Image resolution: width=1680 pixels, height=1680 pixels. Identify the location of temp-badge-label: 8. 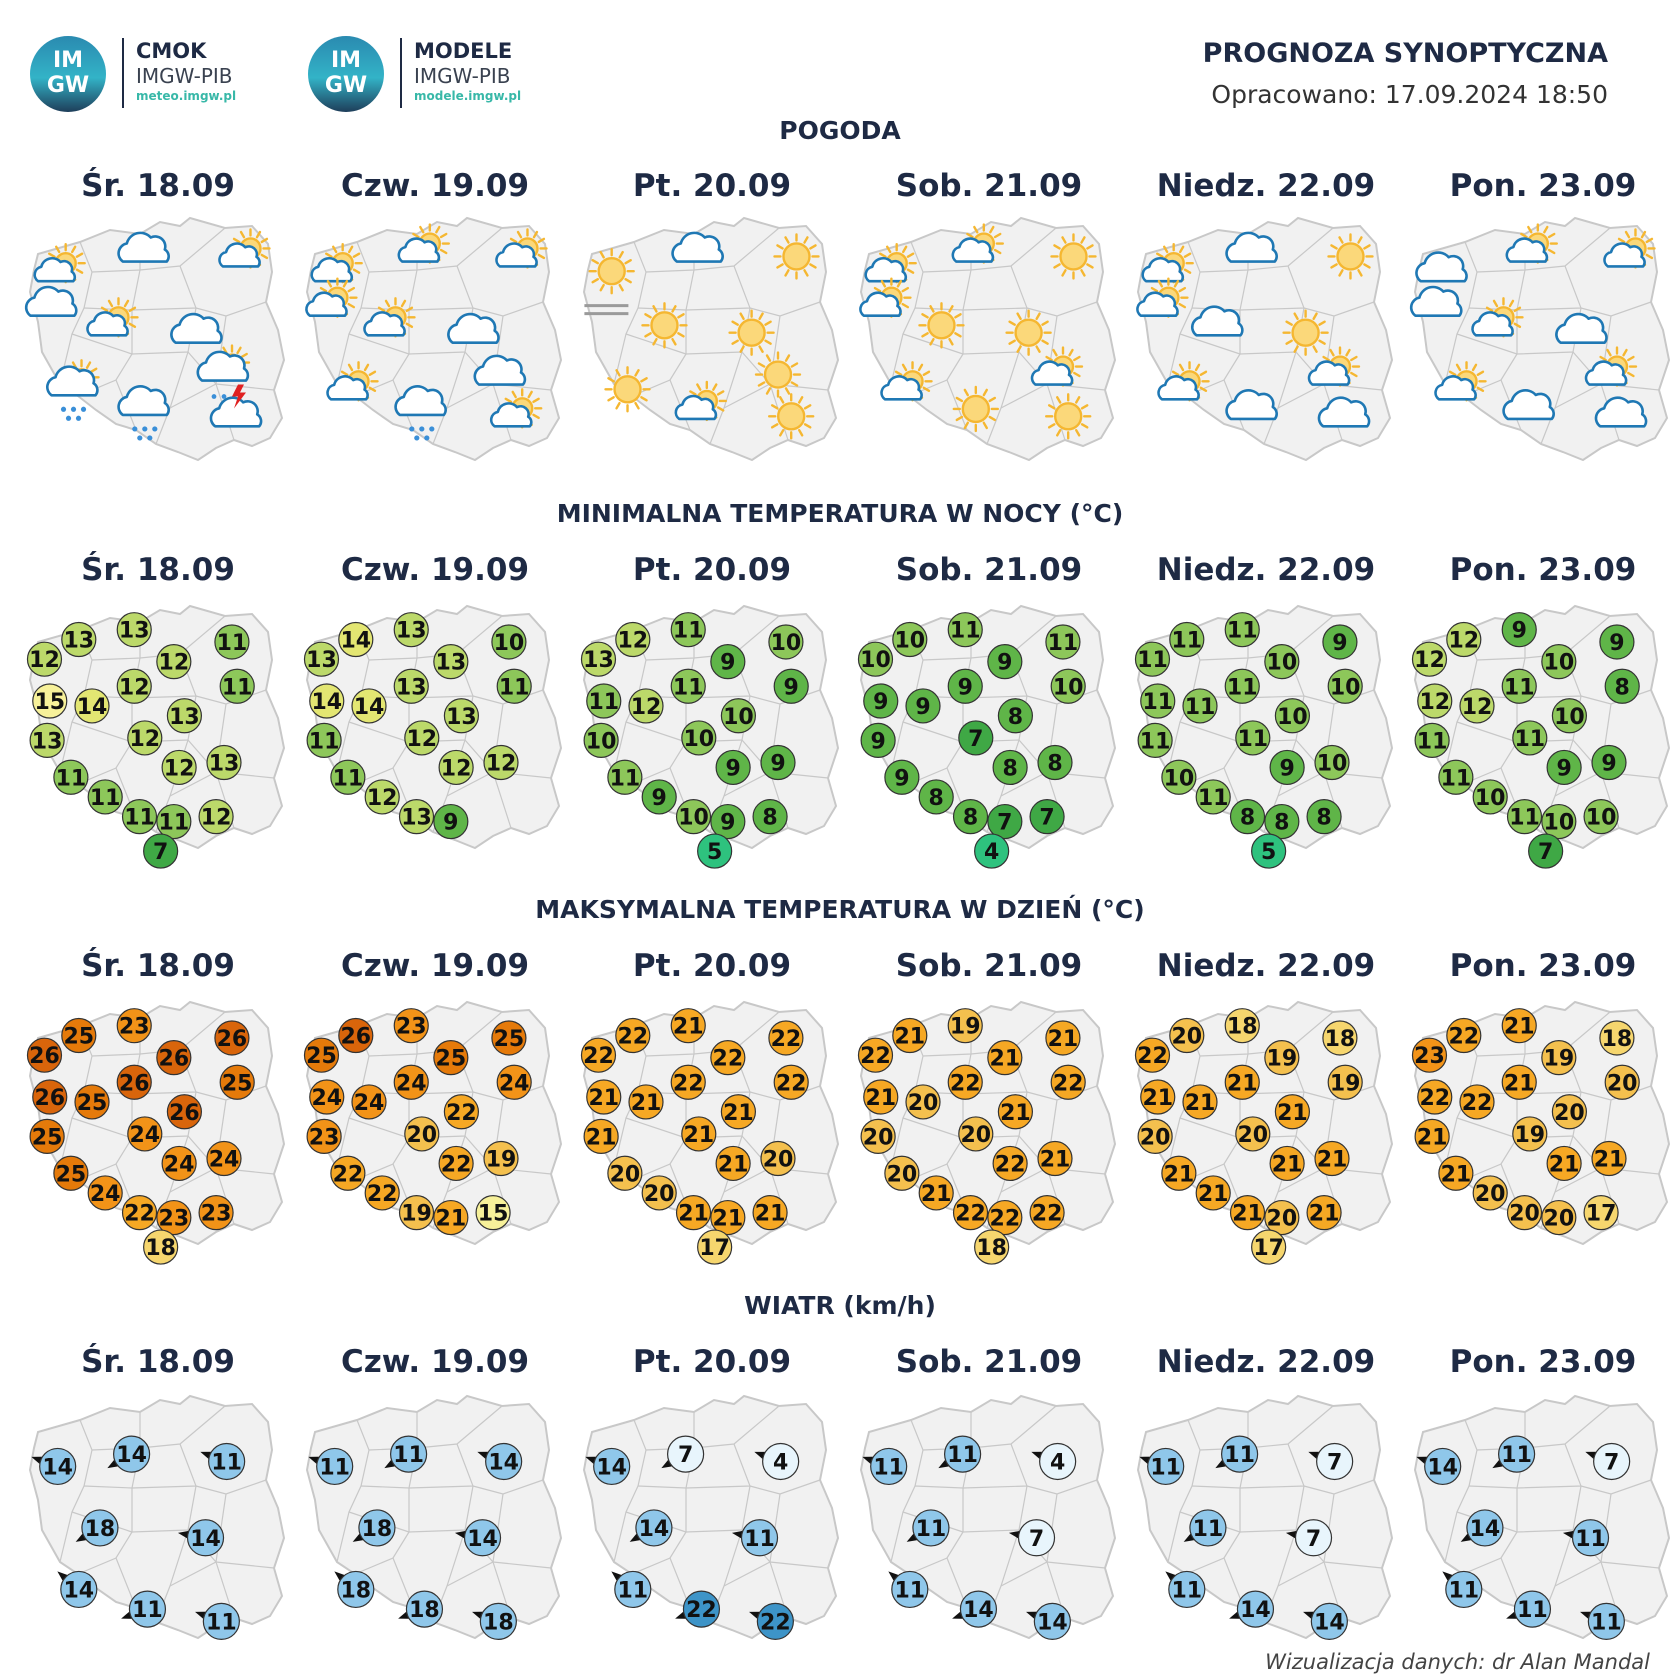
(970, 818).